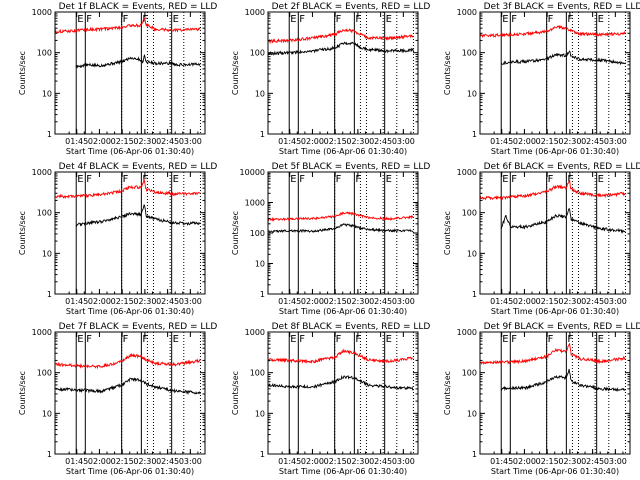 This screenshot has height=480, width=640. What do you see at coordinates (138, 327) in the screenshot?
I see `panel-title: Det 7f BLACK = Events, RED = LLD` at bounding box center [138, 327].